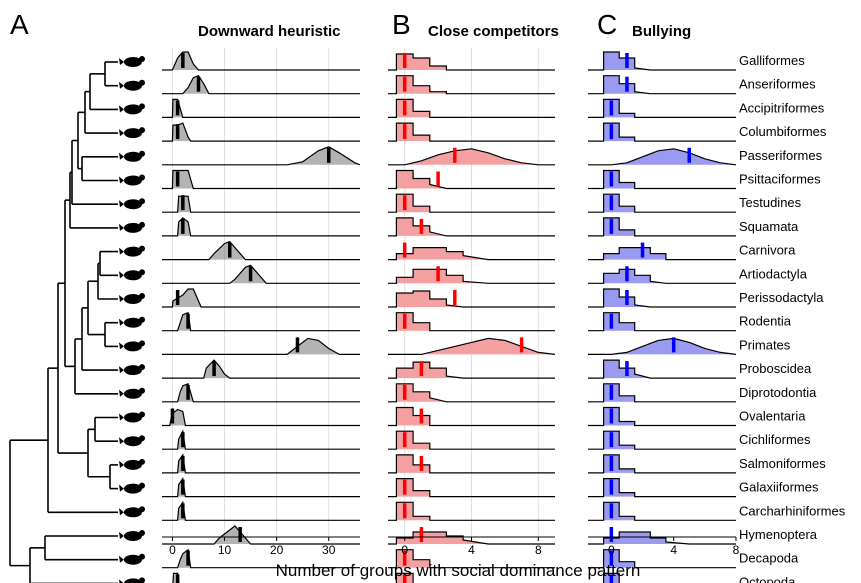 This screenshot has width=861, height=583. What do you see at coordinates (782, 463) in the screenshot?
I see `order-label: Salmoniformes` at bounding box center [782, 463].